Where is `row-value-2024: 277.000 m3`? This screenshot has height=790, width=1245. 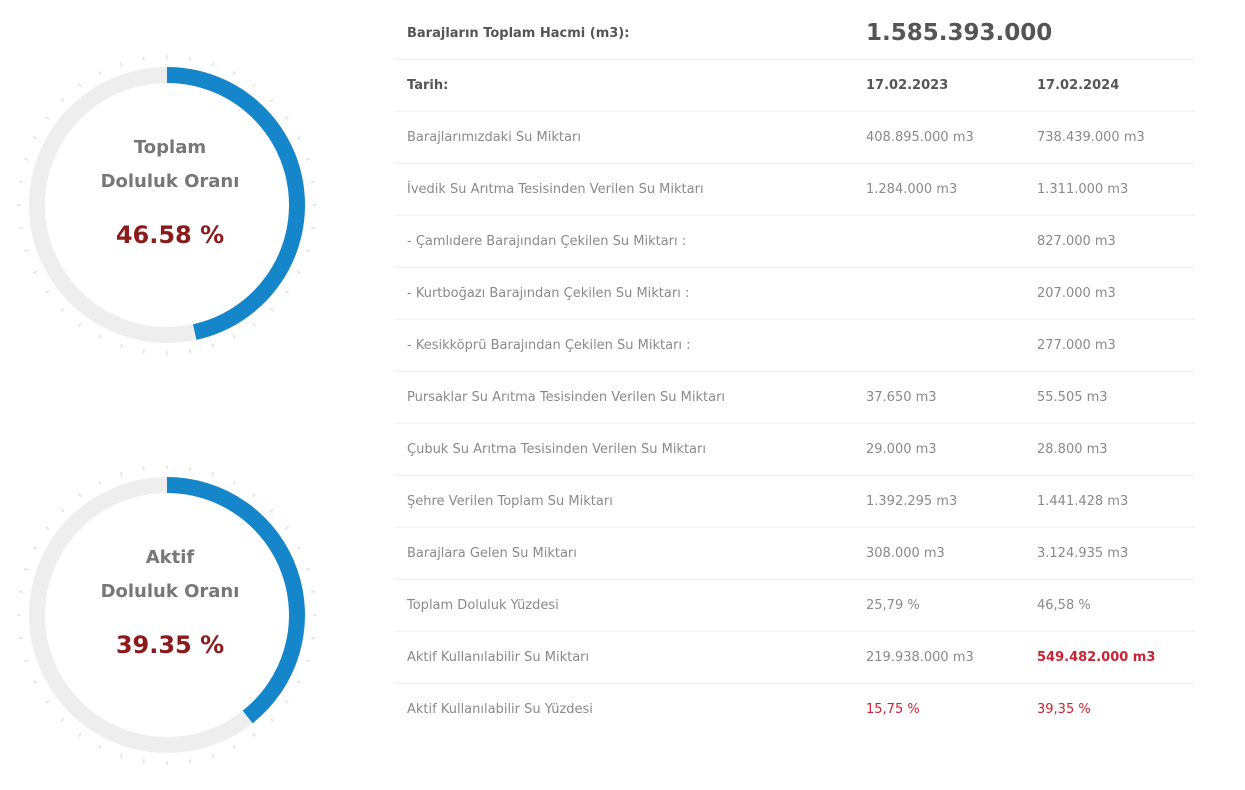
row-value-2024: 277.000 m3 is located at coordinates (1076, 345).